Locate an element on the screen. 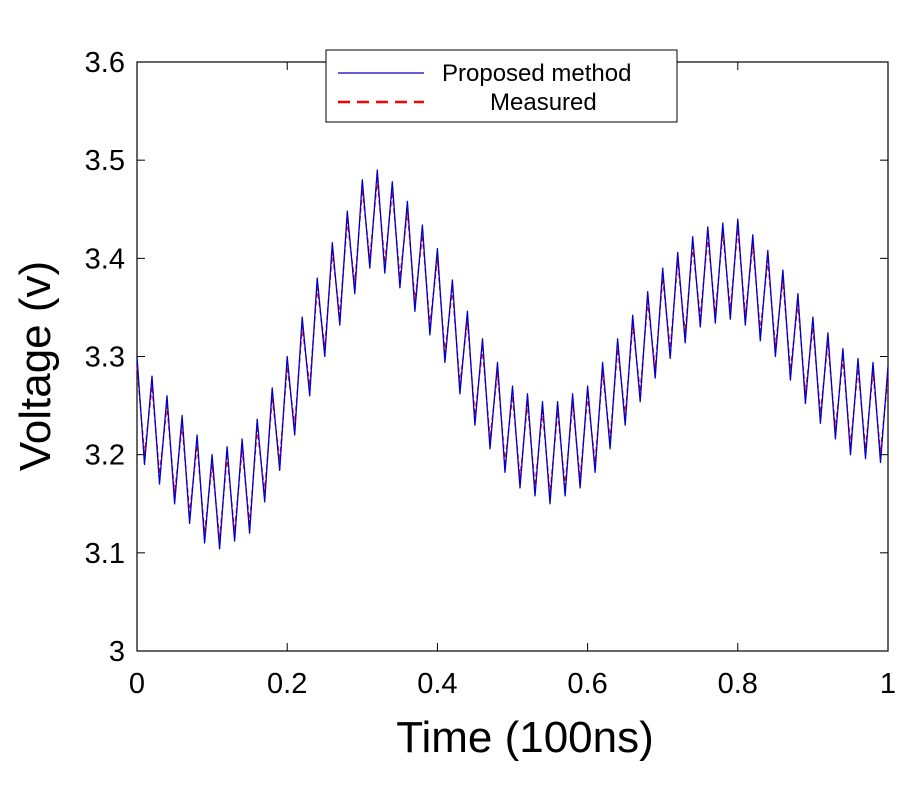 The height and width of the screenshot is (800, 900). y-tick-label: 3 is located at coordinates (117, 652).